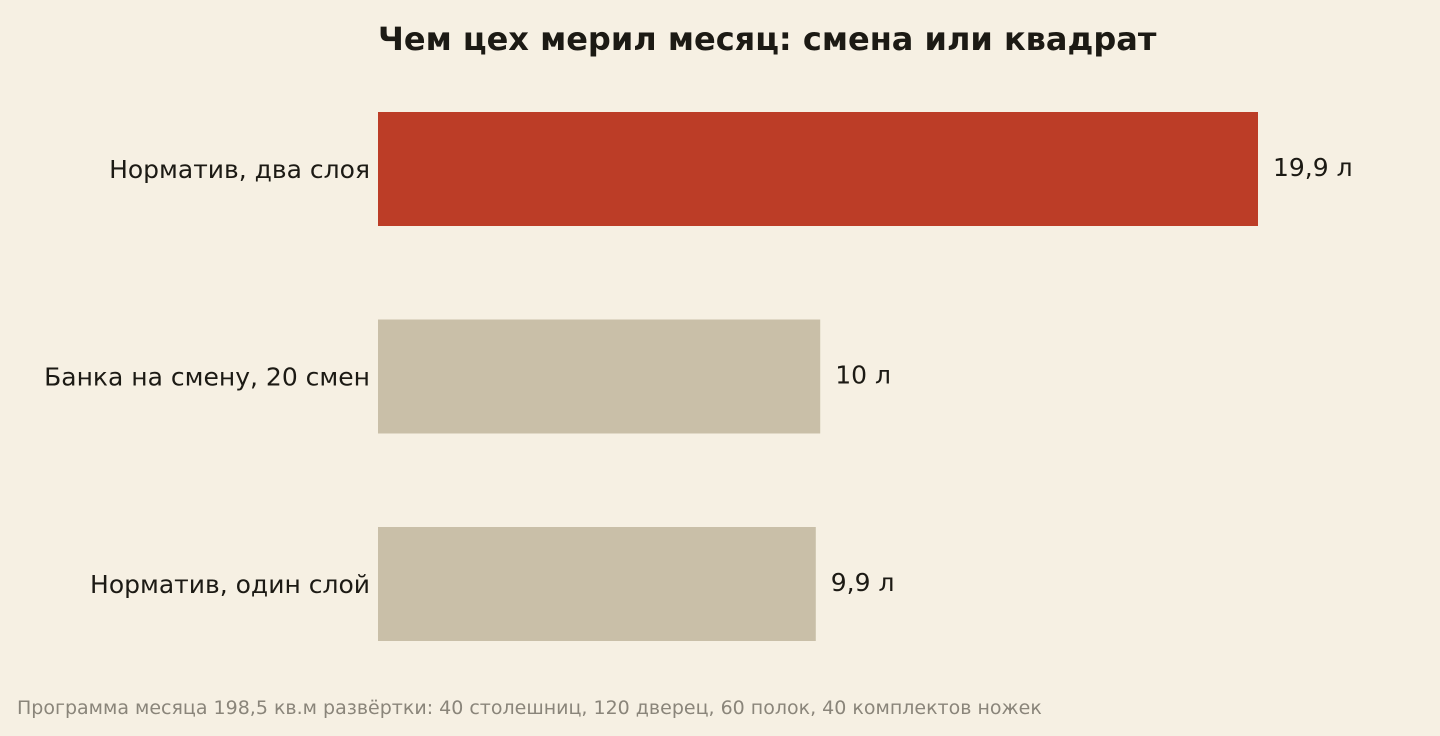 This screenshot has width=1440, height=736. What do you see at coordinates (767, 39) in the screenshot?
I see `chart-title: Чем цех мерил месяц: смена или квадрат` at bounding box center [767, 39].